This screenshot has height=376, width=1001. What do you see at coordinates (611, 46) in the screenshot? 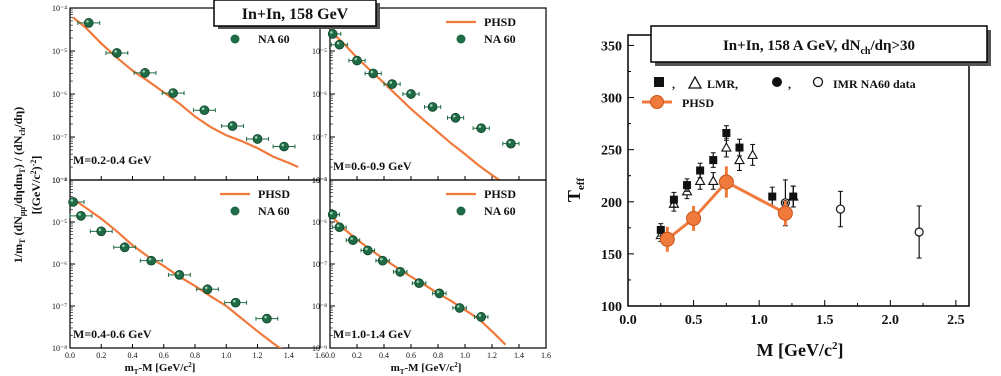
I see `y-tick-label: 350` at bounding box center [611, 46].